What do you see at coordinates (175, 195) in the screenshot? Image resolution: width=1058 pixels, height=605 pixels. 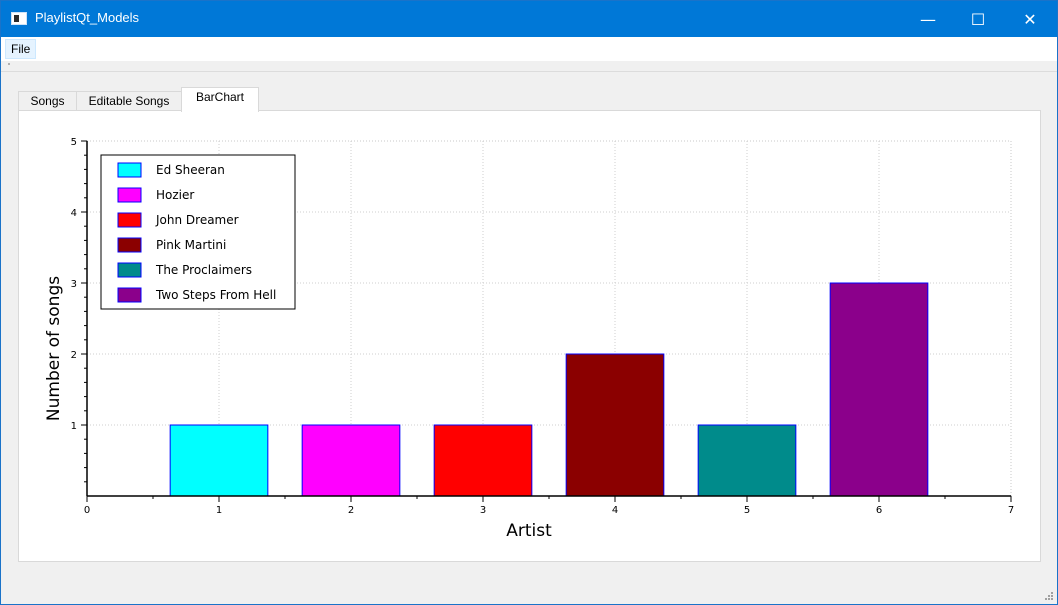 I see `legend-label: Hozier` at bounding box center [175, 195].